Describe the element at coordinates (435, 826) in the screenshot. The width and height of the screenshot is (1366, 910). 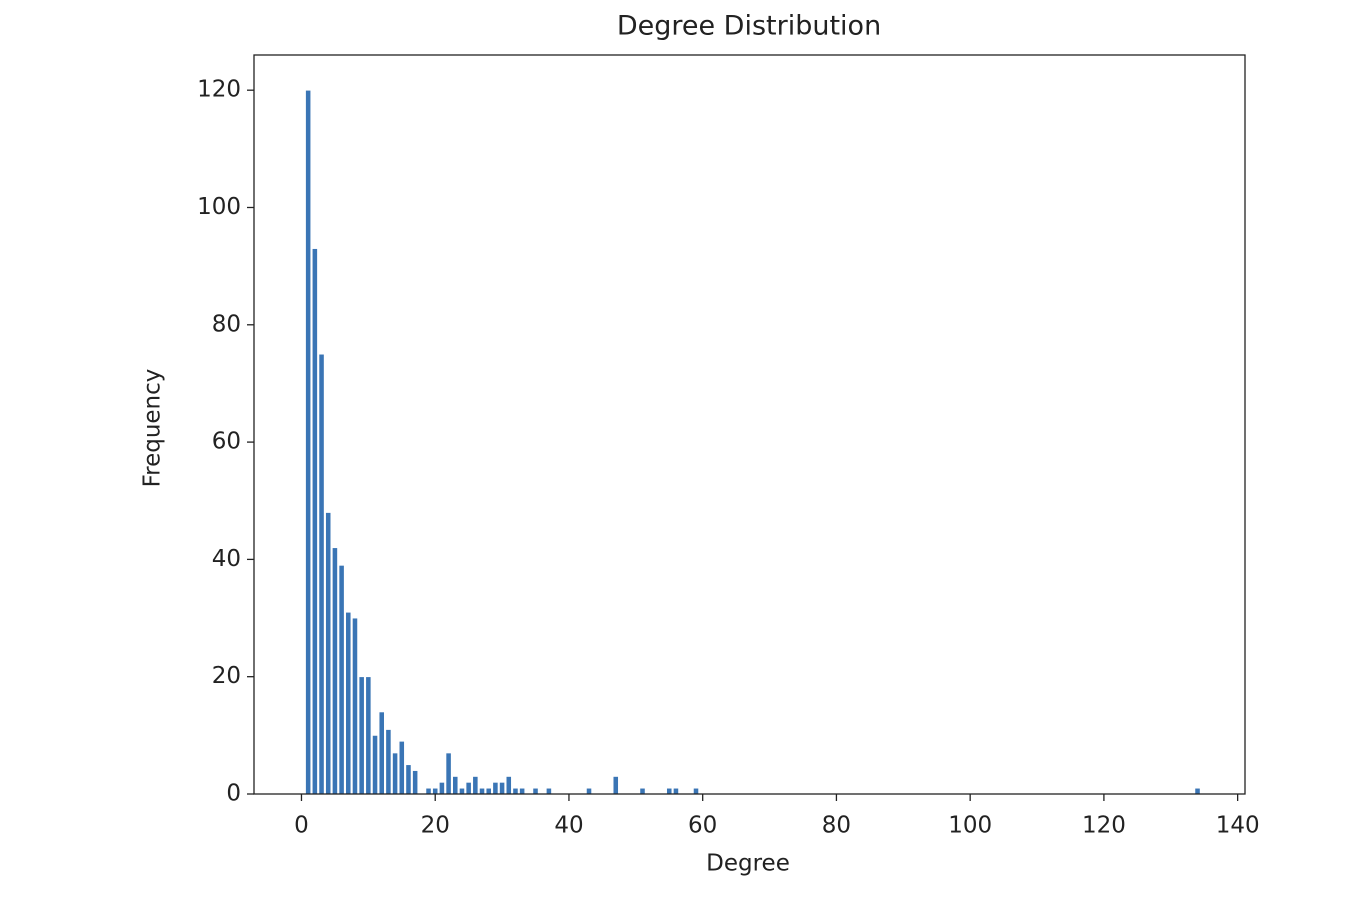
I see `x-tick-label: 20` at that location.